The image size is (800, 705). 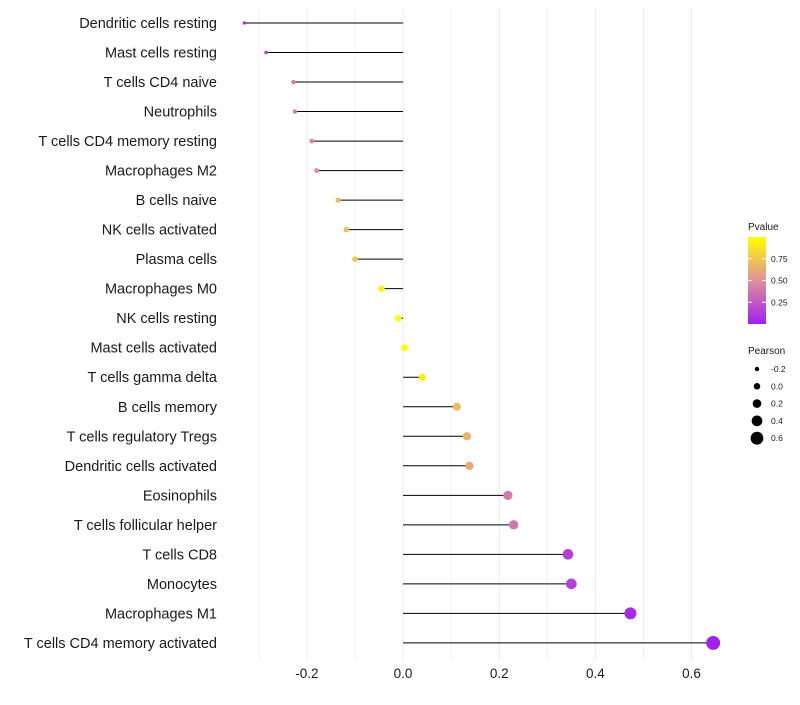 I want to click on category-label: NK cells activated, so click(x=159, y=231).